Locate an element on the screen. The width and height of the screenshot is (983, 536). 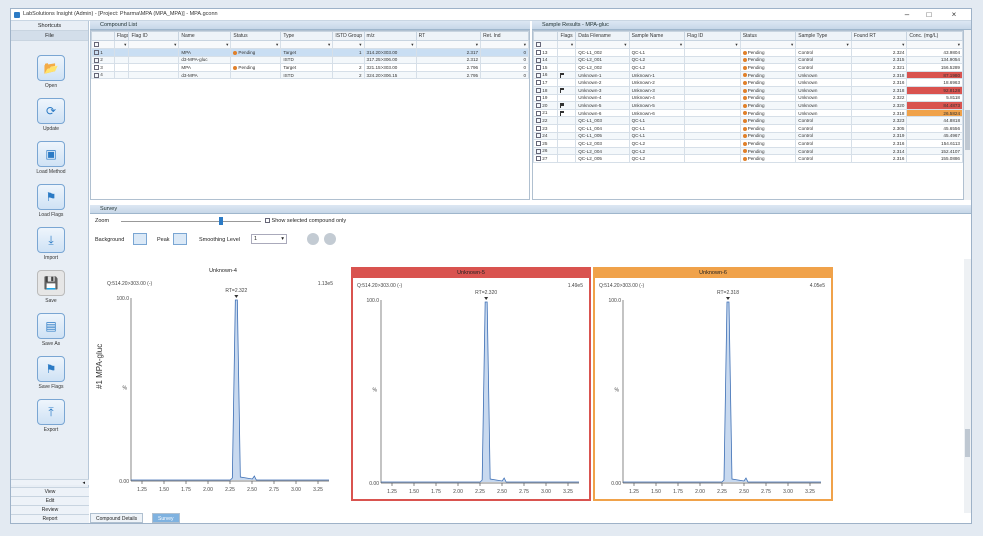
y-max-label: 100.0 is located at coordinates (122, 299).